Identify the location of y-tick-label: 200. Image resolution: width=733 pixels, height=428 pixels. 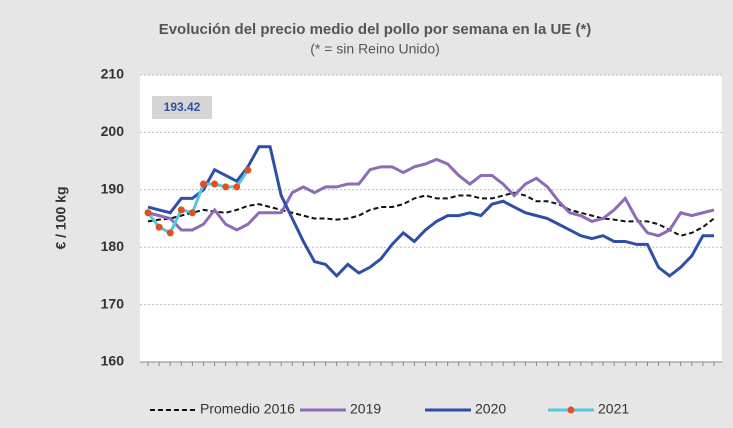
(113, 131).